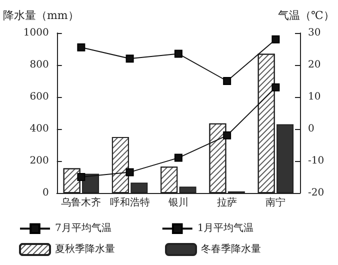 The height and width of the screenshot is (265, 338). What do you see at coordinates (45, 193) in the screenshot?
I see `y-tick-label: 0` at bounding box center [45, 193].